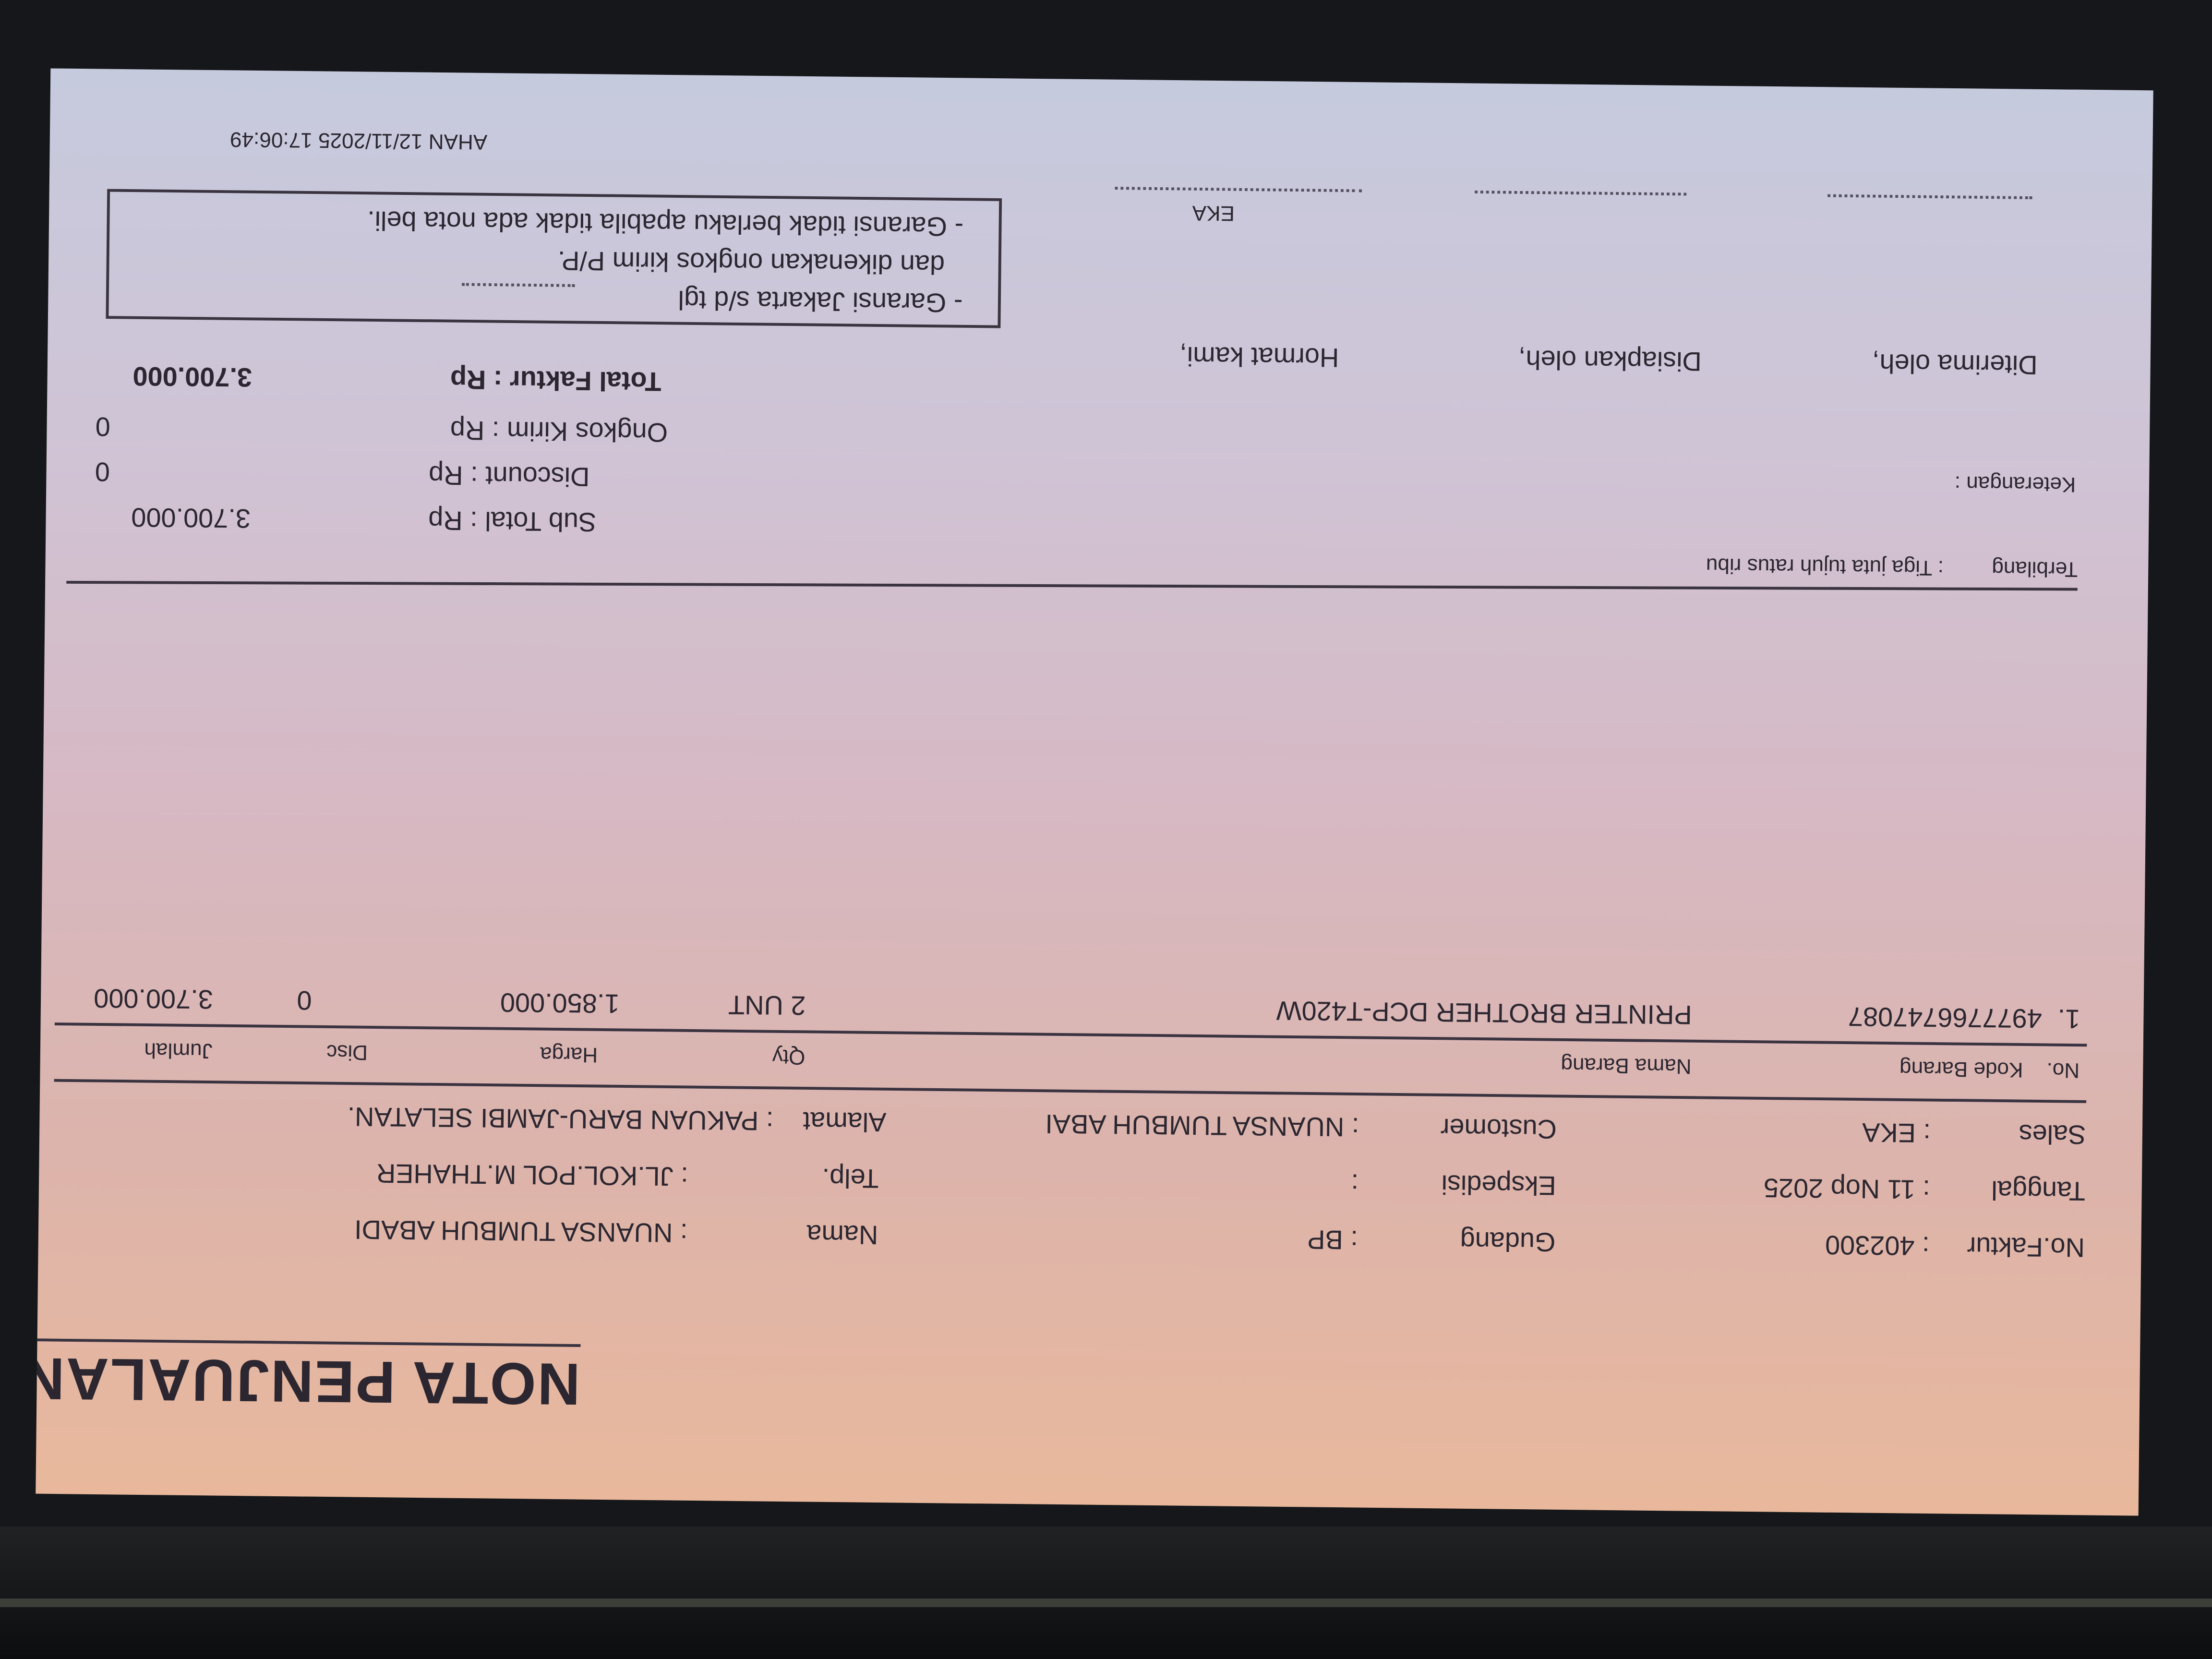 This screenshot has width=2212, height=1659. I want to click on ongkos-kirim-value: 0, so click(103, 425).